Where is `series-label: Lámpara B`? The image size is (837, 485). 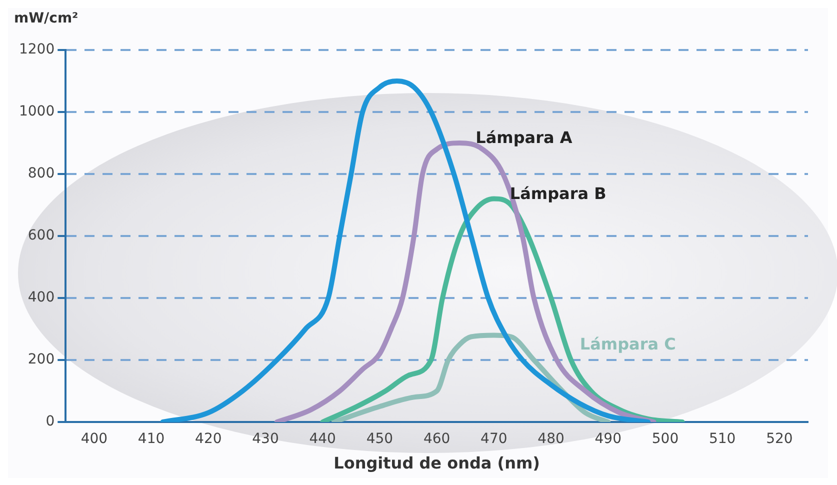
series-label: Lámpara B is located at coordinates (558, 193).